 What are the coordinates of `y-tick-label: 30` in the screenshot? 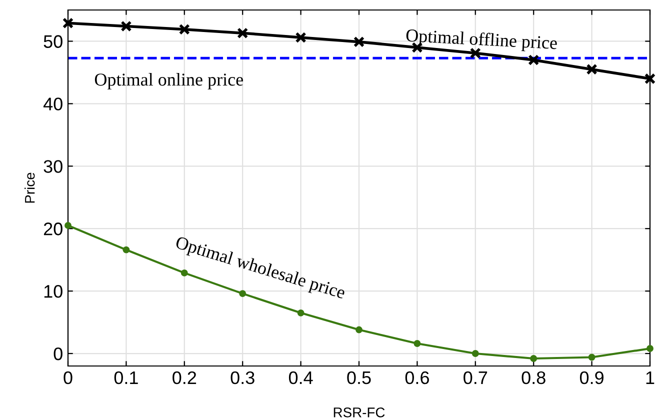 It's located at (53, 166).